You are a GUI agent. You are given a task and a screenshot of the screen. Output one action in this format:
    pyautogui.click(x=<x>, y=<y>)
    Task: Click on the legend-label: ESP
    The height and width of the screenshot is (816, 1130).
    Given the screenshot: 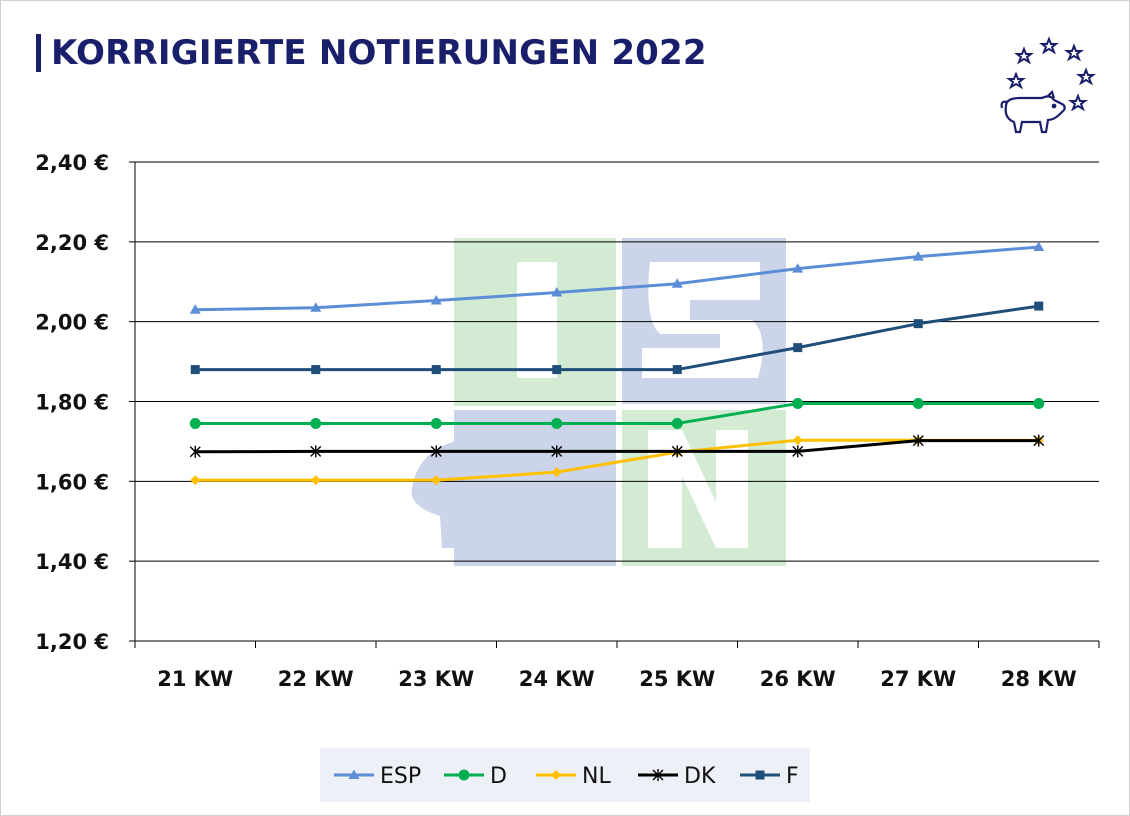 What is the action you would take?
    pyautogui.click(x=400, y=776)
    